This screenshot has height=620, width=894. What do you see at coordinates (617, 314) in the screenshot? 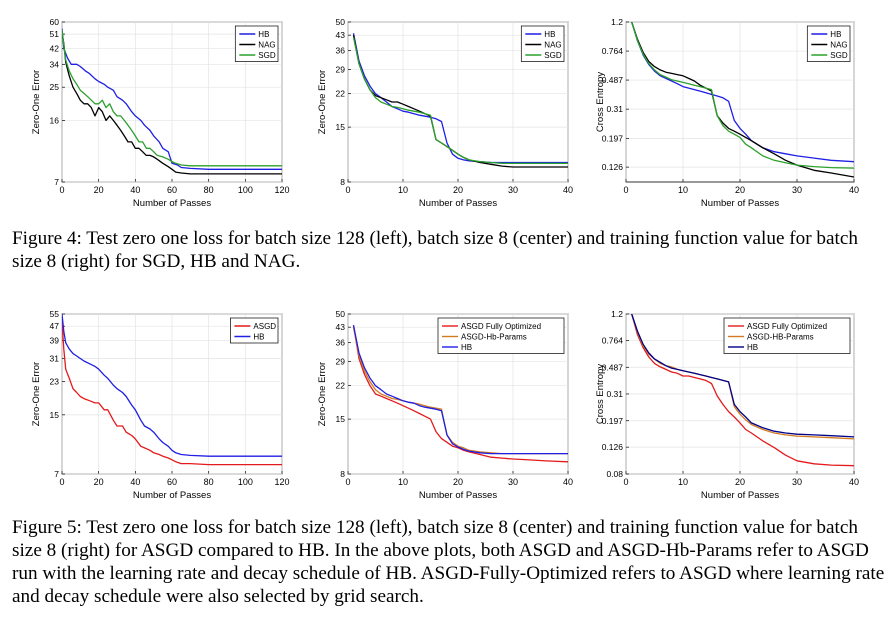
I see `y-tick-label: 1.2` at bounding box center [617, 314].